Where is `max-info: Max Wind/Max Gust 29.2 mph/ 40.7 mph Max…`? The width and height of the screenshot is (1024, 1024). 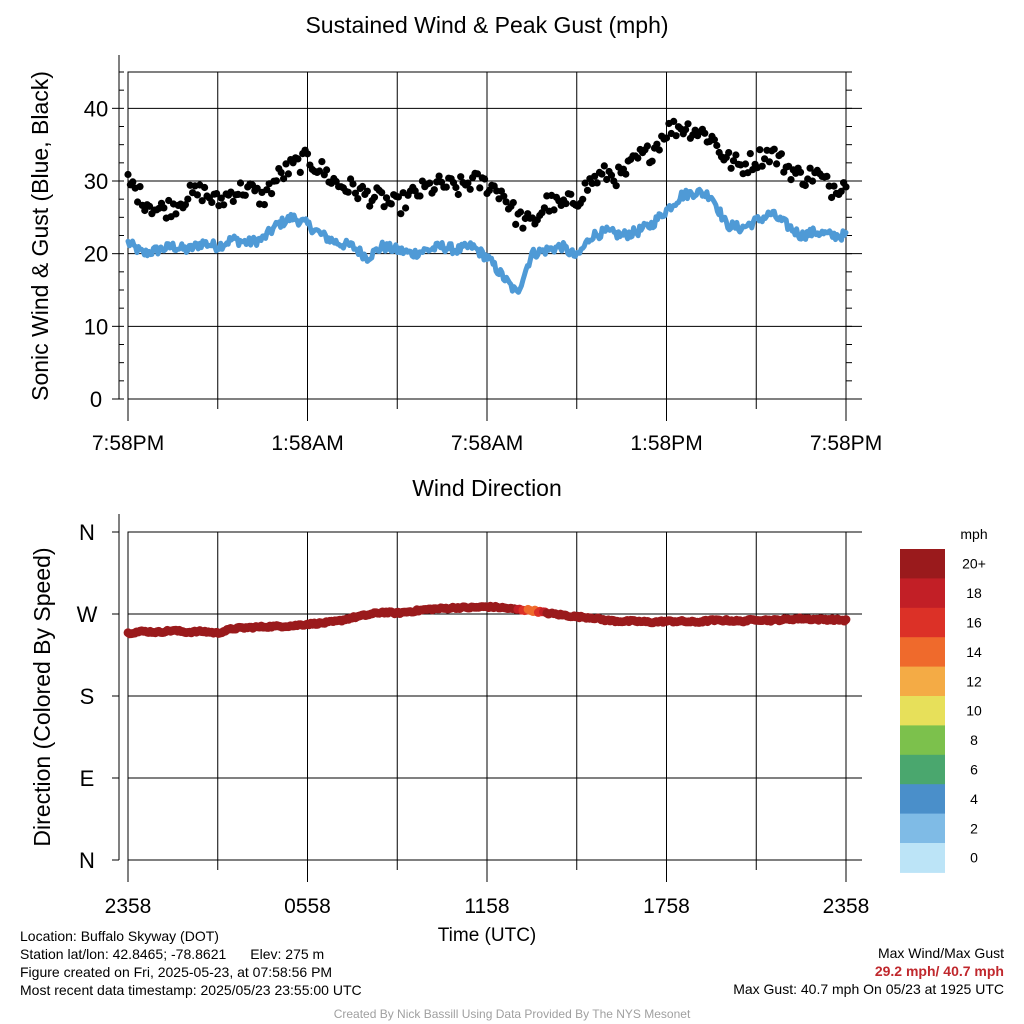
max-info: Max Wind/Max Gust 29.2 mph/ 40.7 mph Max… is located at coordinates (868, 971).